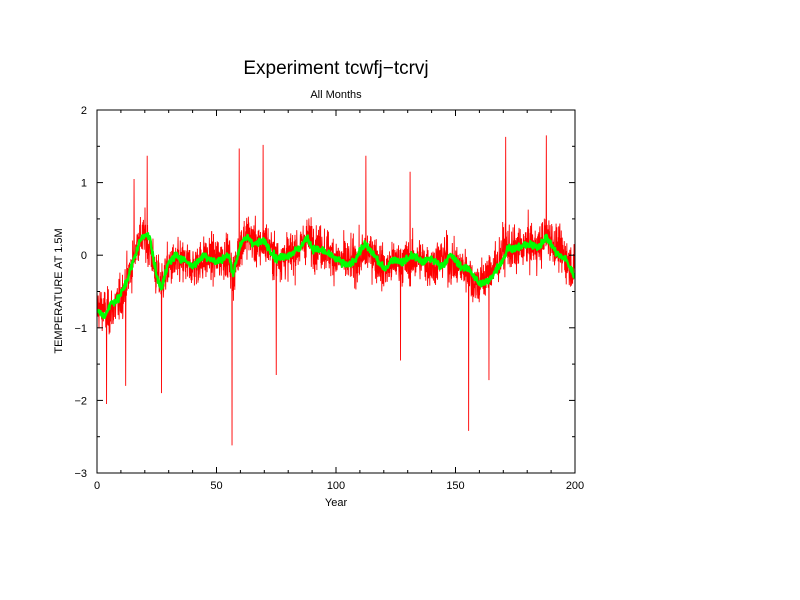  Describe the element at coordinates (84, 256) in the screenshot. I see `y-tick-label: 0` at that location.